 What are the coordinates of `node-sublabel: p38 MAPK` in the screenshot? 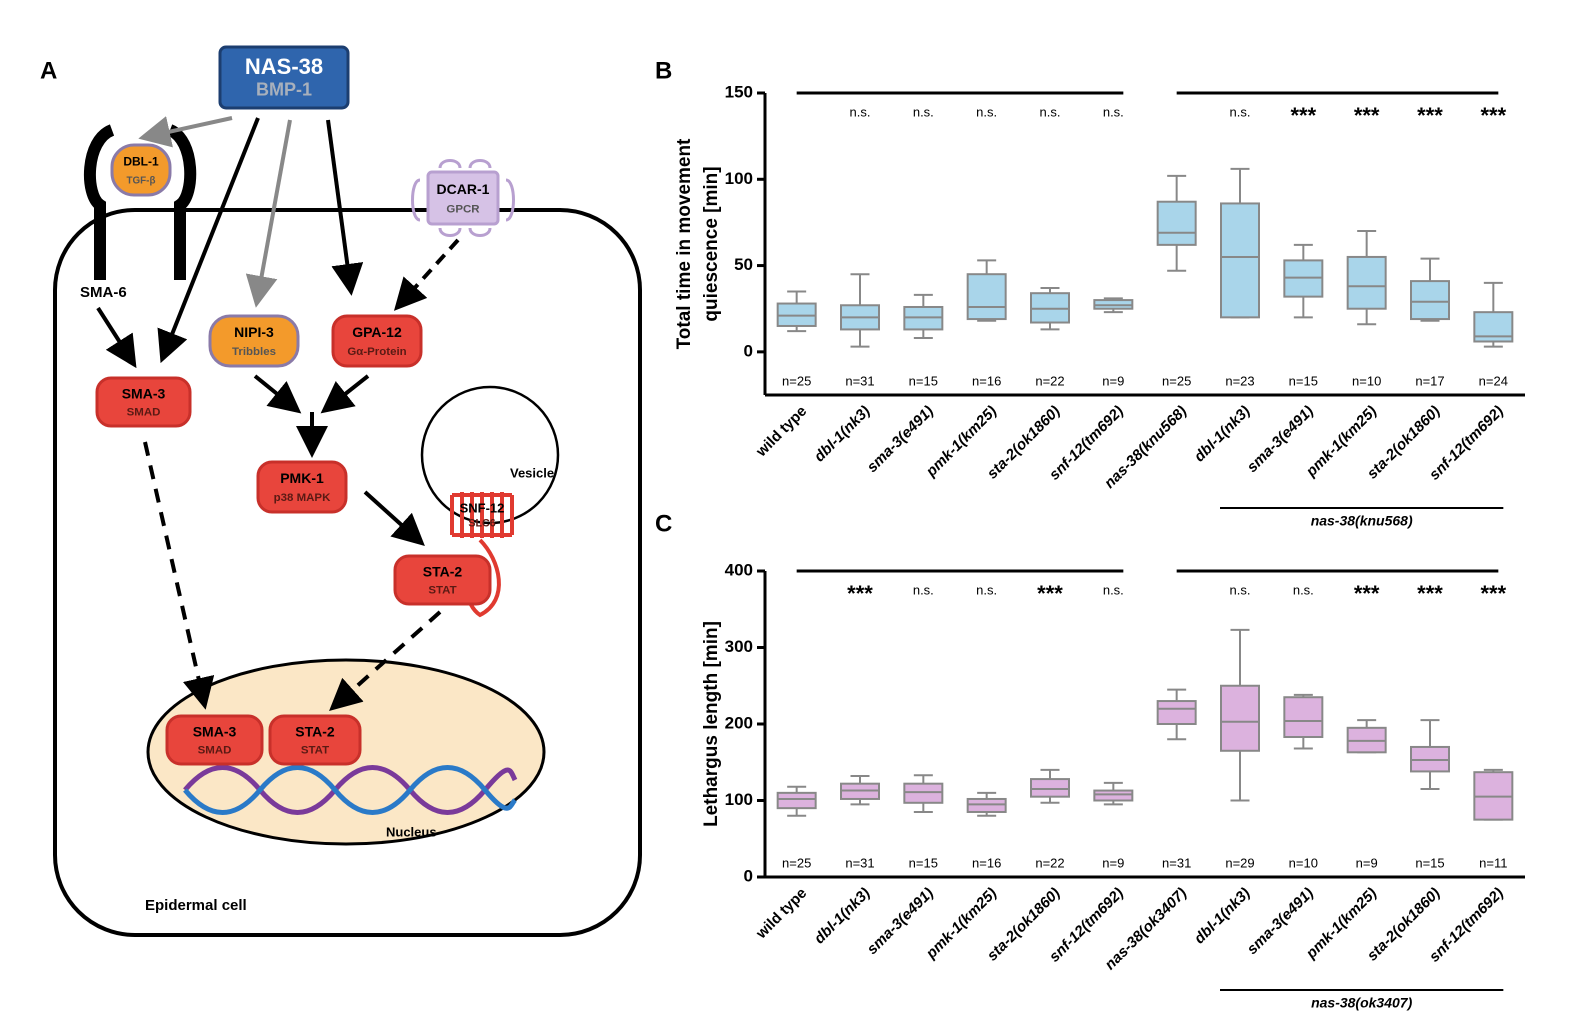 It's located at (302, 498).